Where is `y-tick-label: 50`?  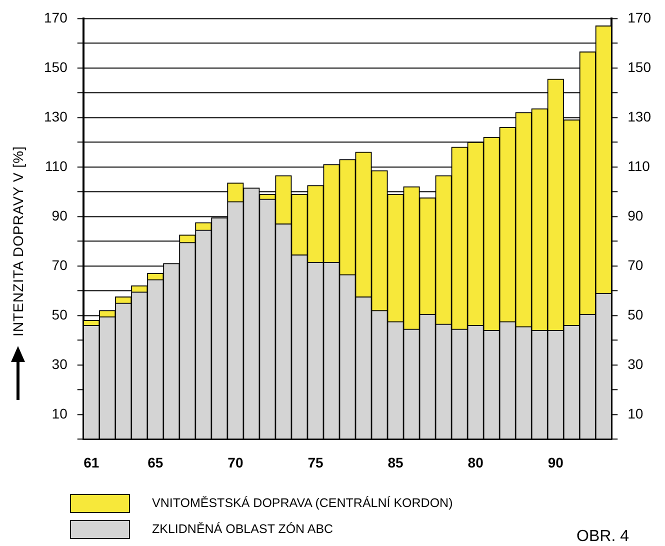 y-tick-label: 50 is located at coordinates (60, 314).